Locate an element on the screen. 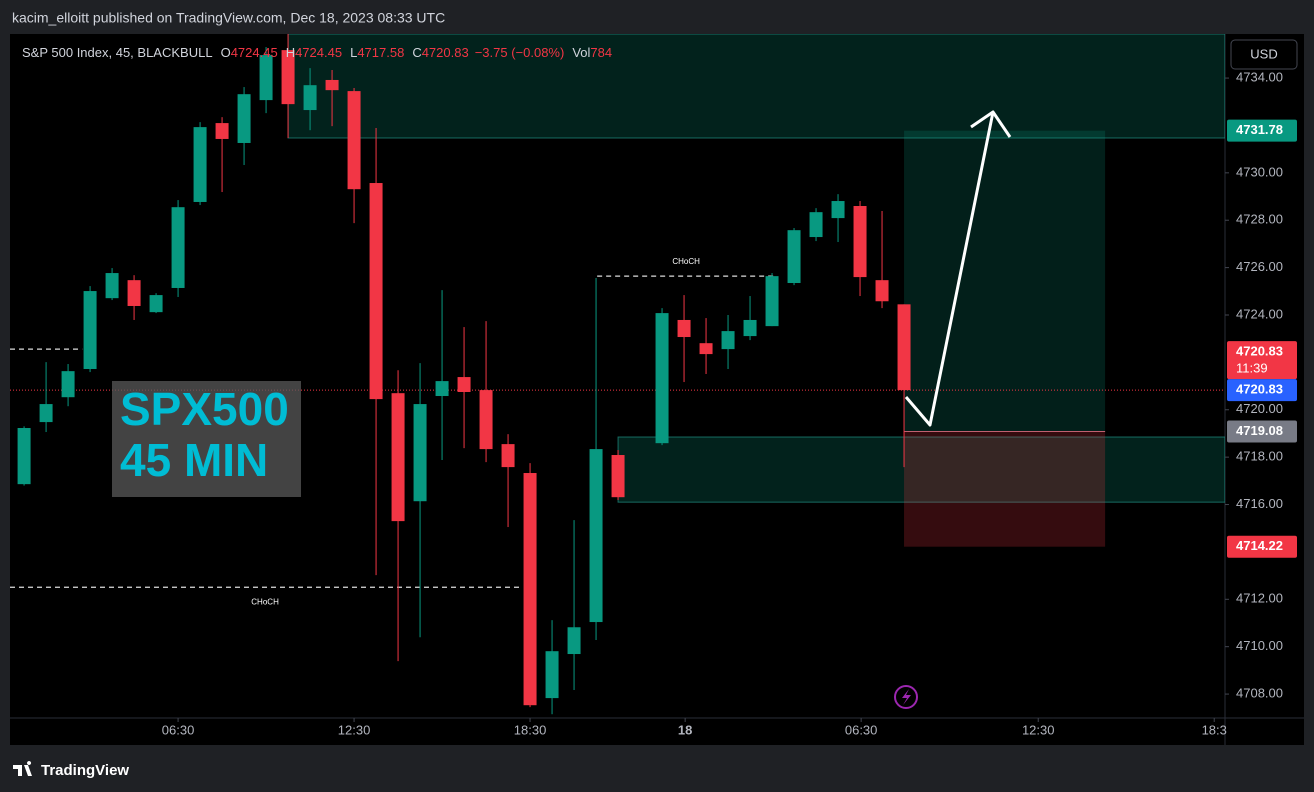 The height and width of the screenshot is (792, 1314). x-tick-label: 18 is located at coordinates (685, 729).